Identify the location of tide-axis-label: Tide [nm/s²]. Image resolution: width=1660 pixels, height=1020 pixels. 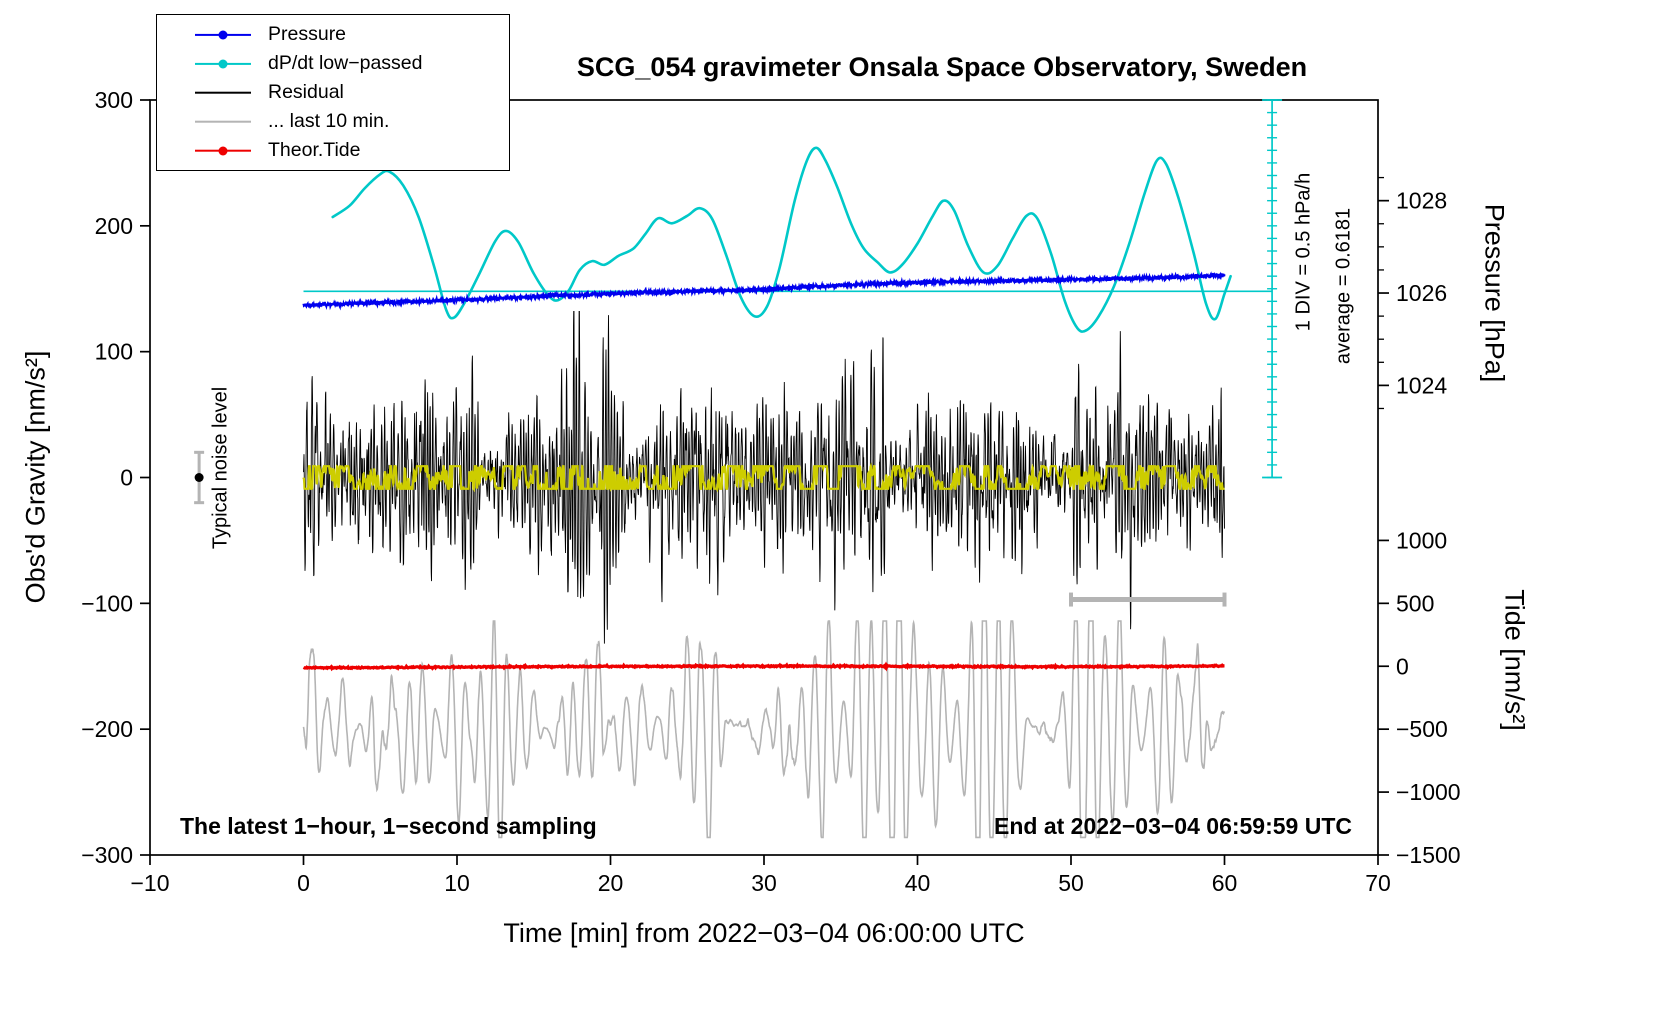
(1514, 660).